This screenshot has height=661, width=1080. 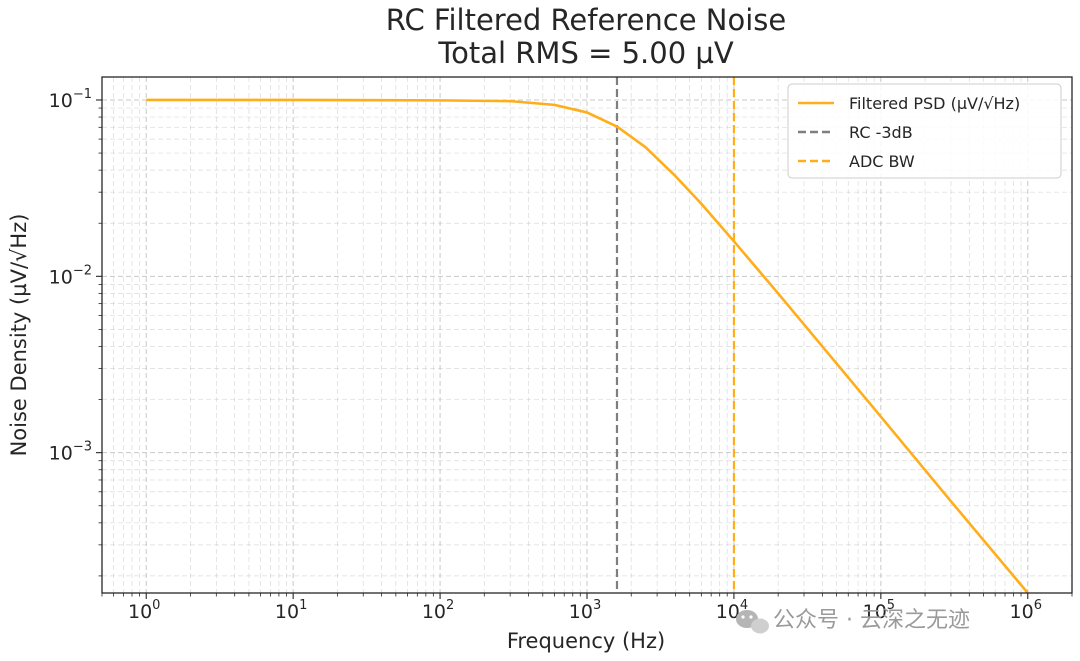 I want to click on x-axis-ticks: 10⁰ 10¹ 10² 10³ 10⁴ 10⁵ 10⁶, so click(x=587, y=608).